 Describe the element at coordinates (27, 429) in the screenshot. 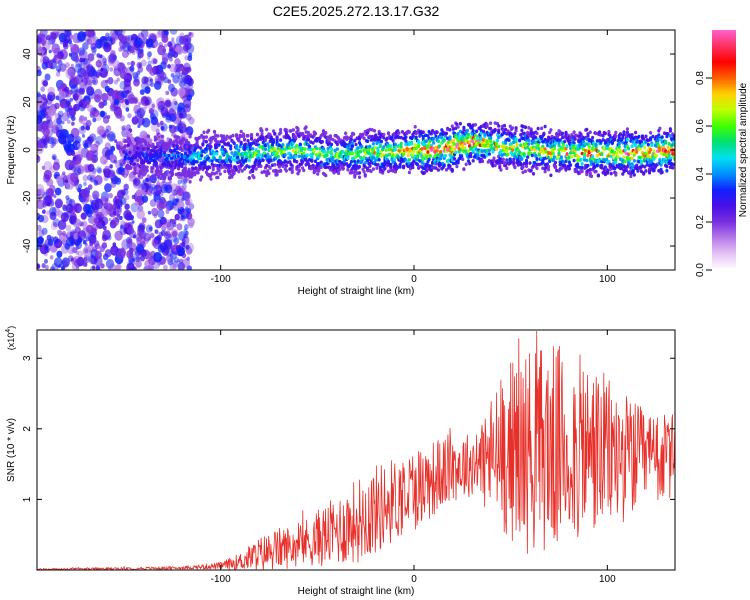

I see `y-tick-label: 2` at that location.